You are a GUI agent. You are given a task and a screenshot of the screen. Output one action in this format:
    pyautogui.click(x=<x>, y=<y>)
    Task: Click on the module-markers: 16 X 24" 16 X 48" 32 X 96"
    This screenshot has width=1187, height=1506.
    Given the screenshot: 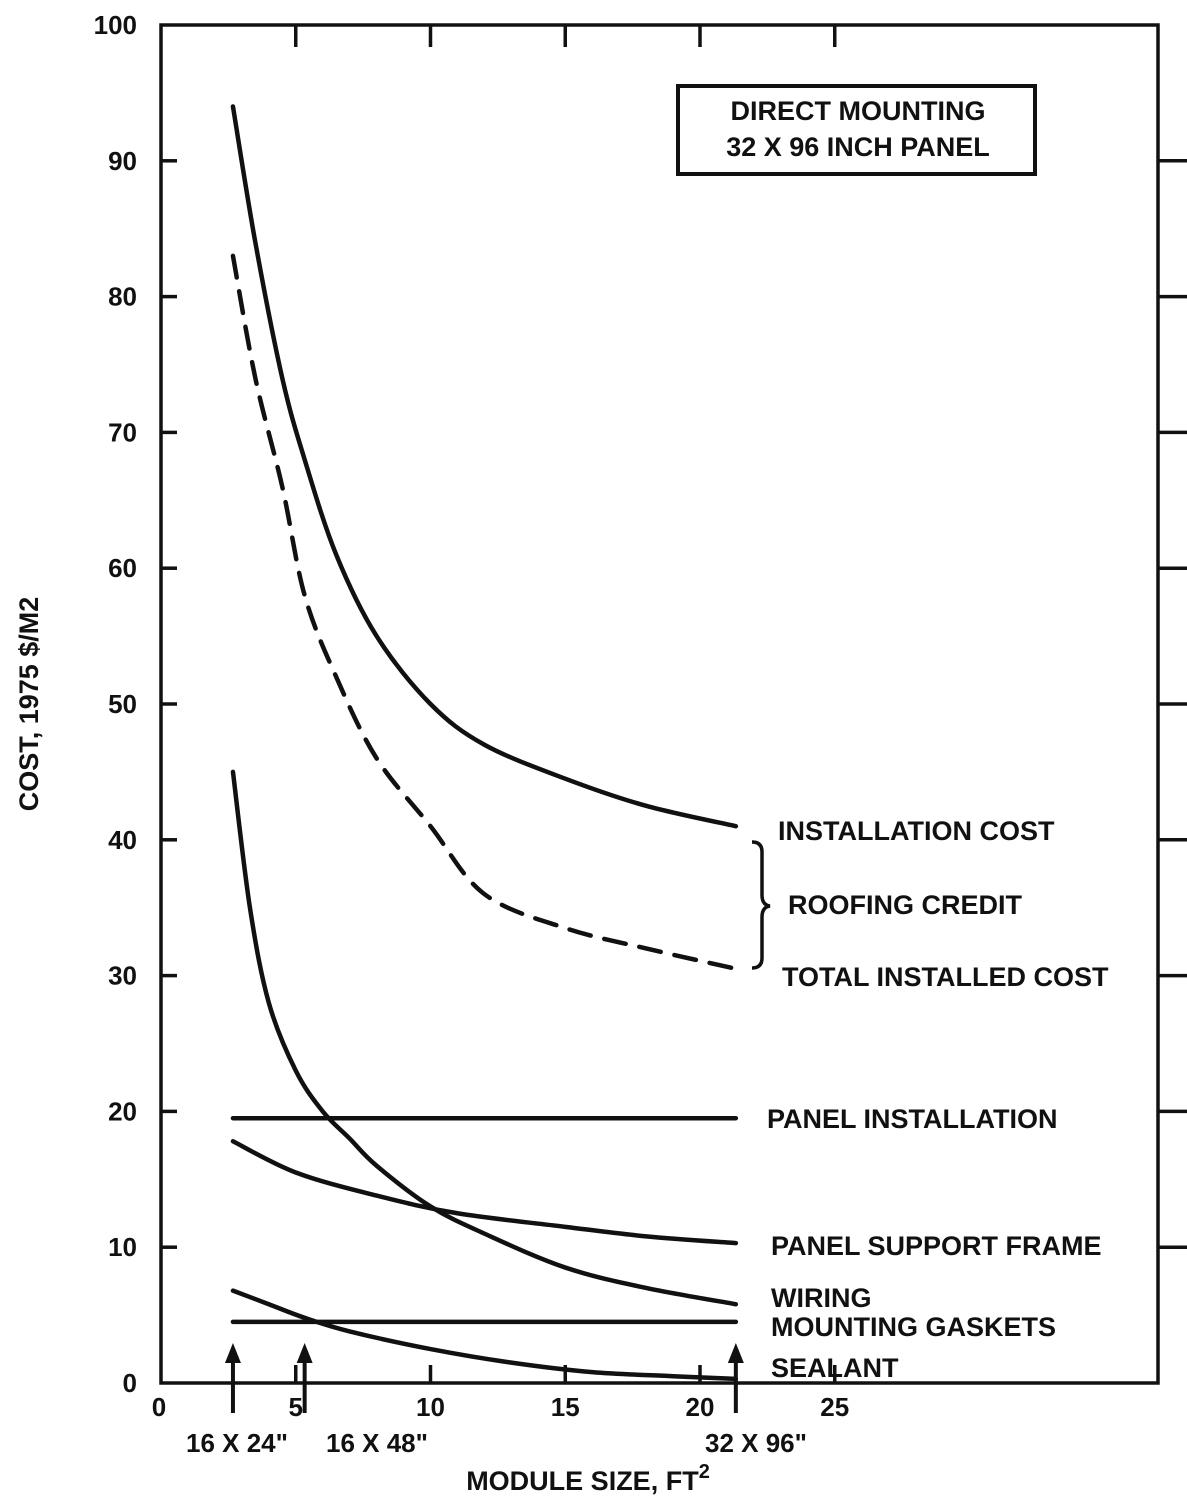 What is the action you would take?
    pyautogui.click(x=496, y=1400)
    